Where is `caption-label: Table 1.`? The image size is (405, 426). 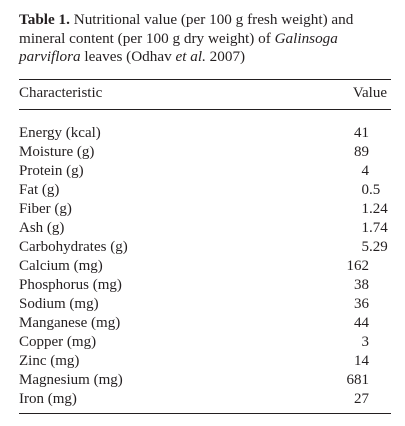 caption-label: Table 1. is located at coordinates (44, 19).